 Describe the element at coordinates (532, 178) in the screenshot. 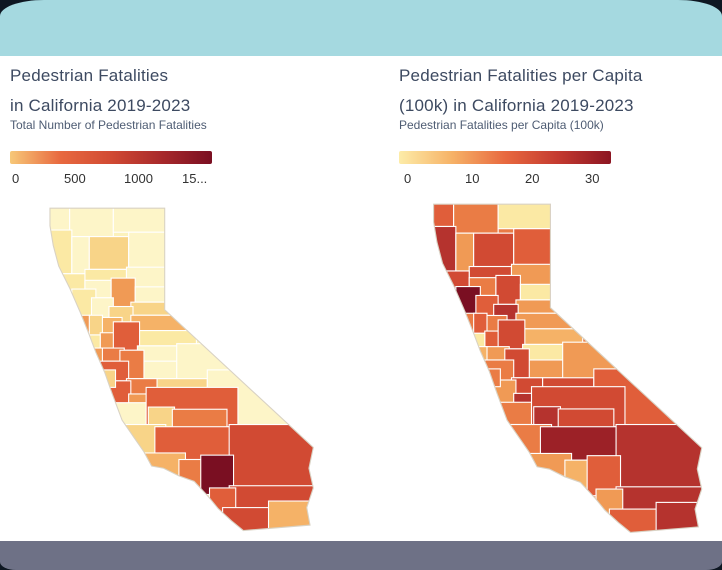

I see `legend-tick: 20` at that location.